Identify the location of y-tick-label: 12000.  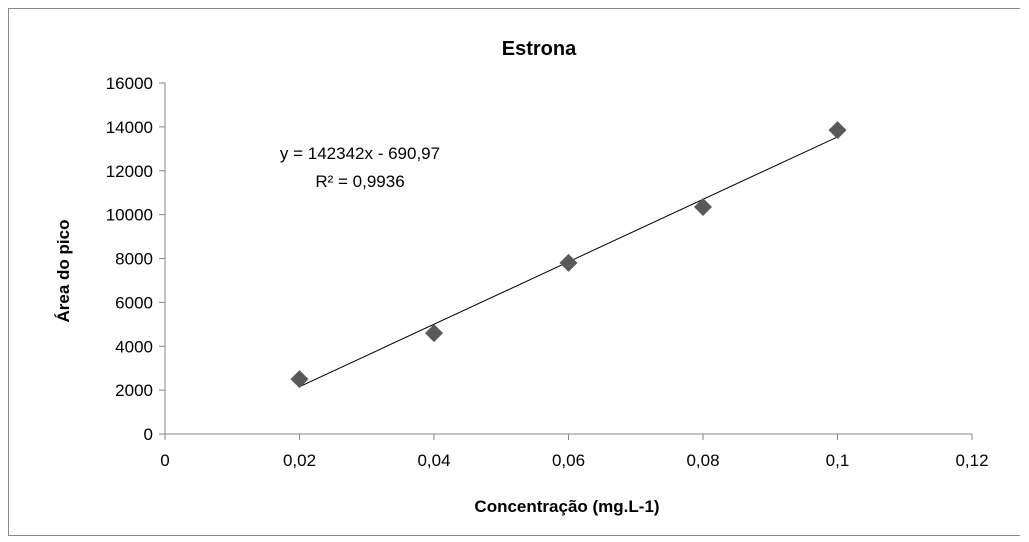
(129, 171).